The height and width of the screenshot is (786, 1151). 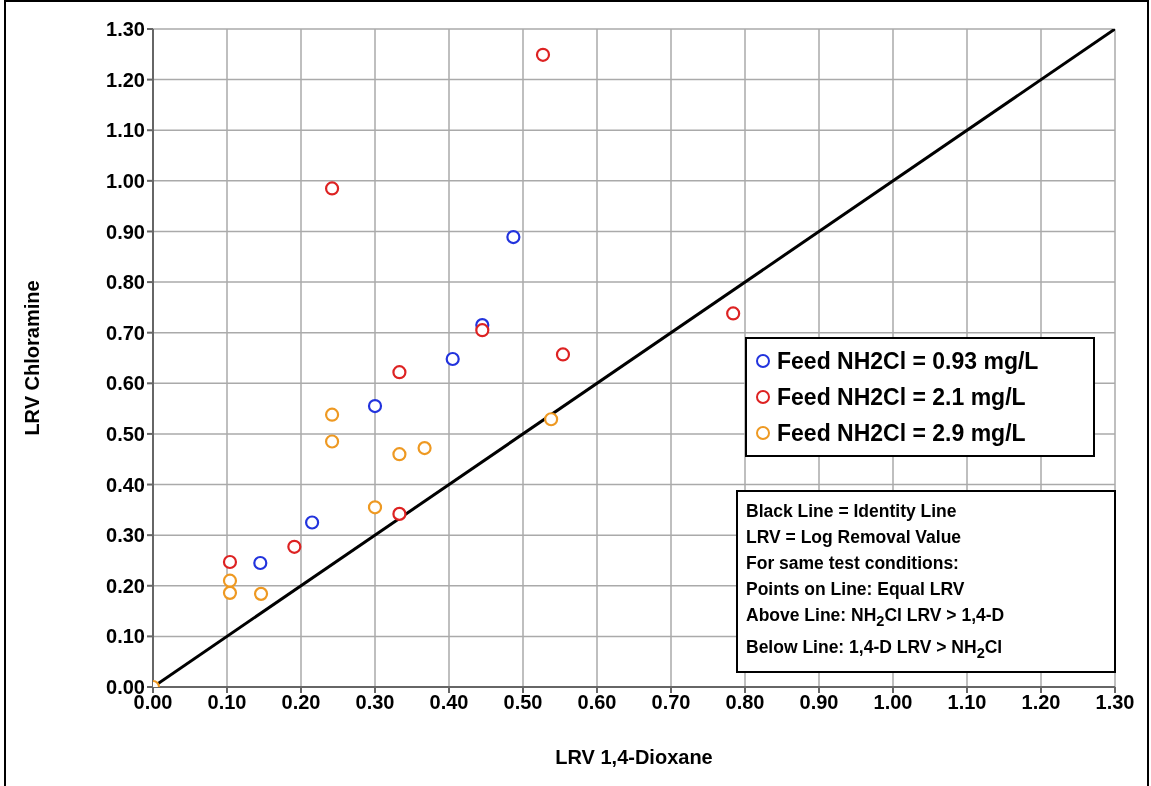 What do you see at coordinates (375, 702) in the screenshot?
I see `x-tick-label: 0.30` at bounding box center [375, 702].